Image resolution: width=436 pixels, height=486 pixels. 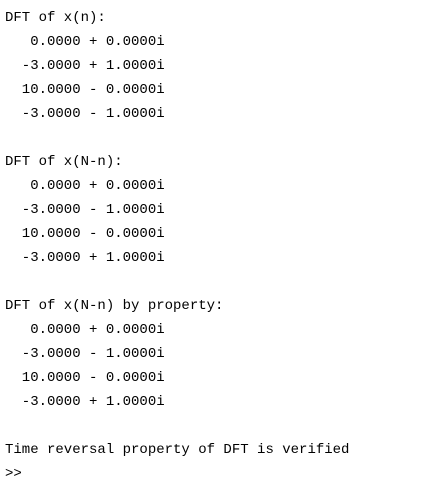 What do you see at coordinates (13, 474) in the screenshot?
I see `command-prompt: >>` at bounding box center [13, 474].